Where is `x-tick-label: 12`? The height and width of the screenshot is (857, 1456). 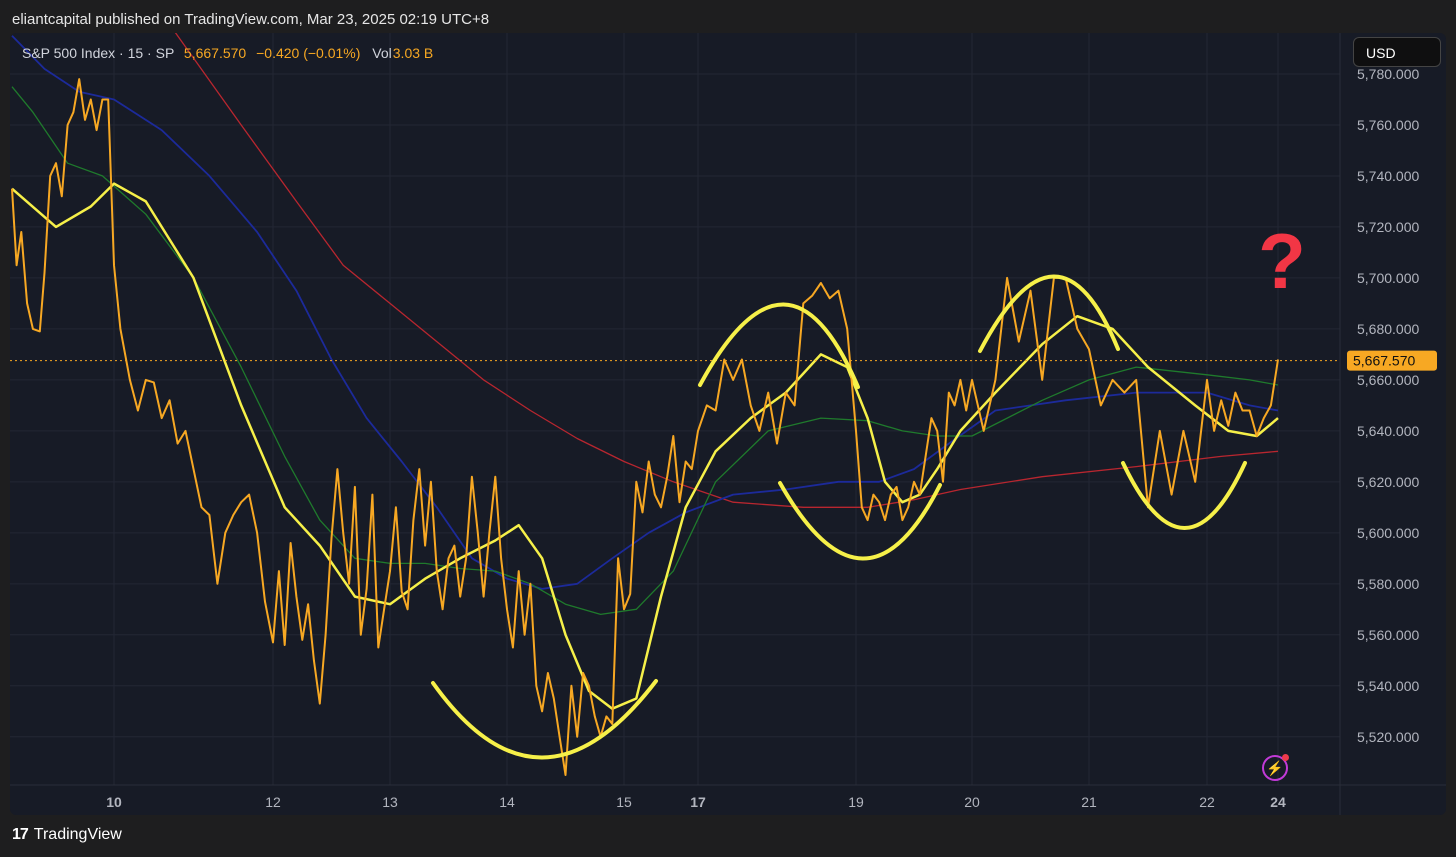
x-tick-label: 12 is located at coordinates (273, 802).